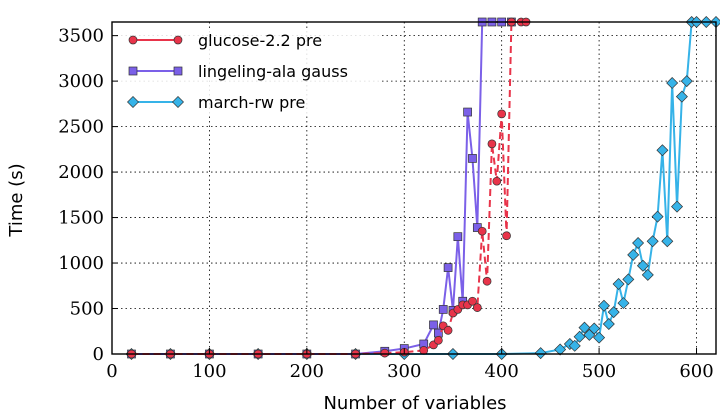 This screenshot has width=720, height=415. What do you see at coordinates (16, 200) in the screenshot?
I see `y-axis-label: Time (s)` at bounding box center [16, 200].